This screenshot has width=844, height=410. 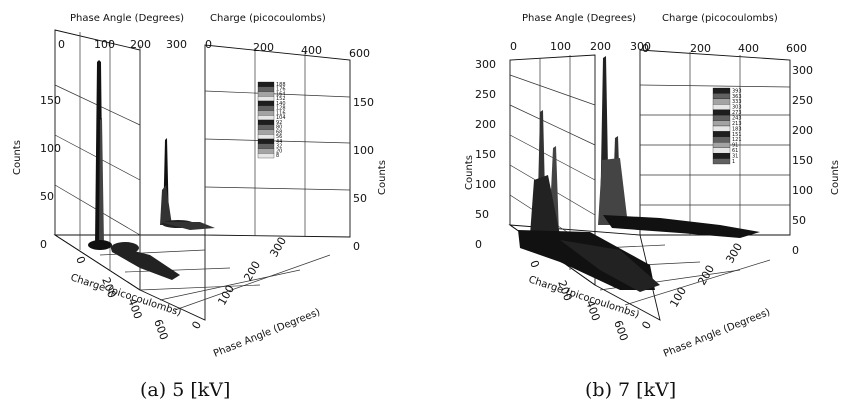 What do you see at coordinates (735, 146) in the screenshot?
I see `legend-label: 91` at bounding box center [735, 146].